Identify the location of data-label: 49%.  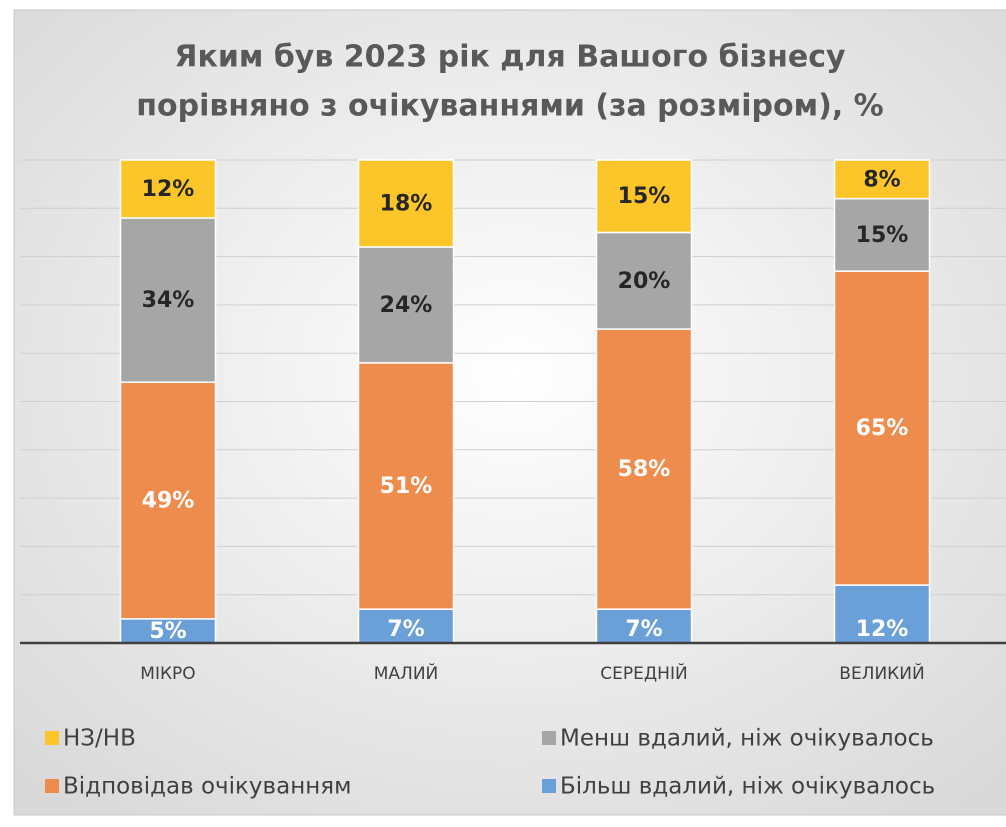
(168, 501).